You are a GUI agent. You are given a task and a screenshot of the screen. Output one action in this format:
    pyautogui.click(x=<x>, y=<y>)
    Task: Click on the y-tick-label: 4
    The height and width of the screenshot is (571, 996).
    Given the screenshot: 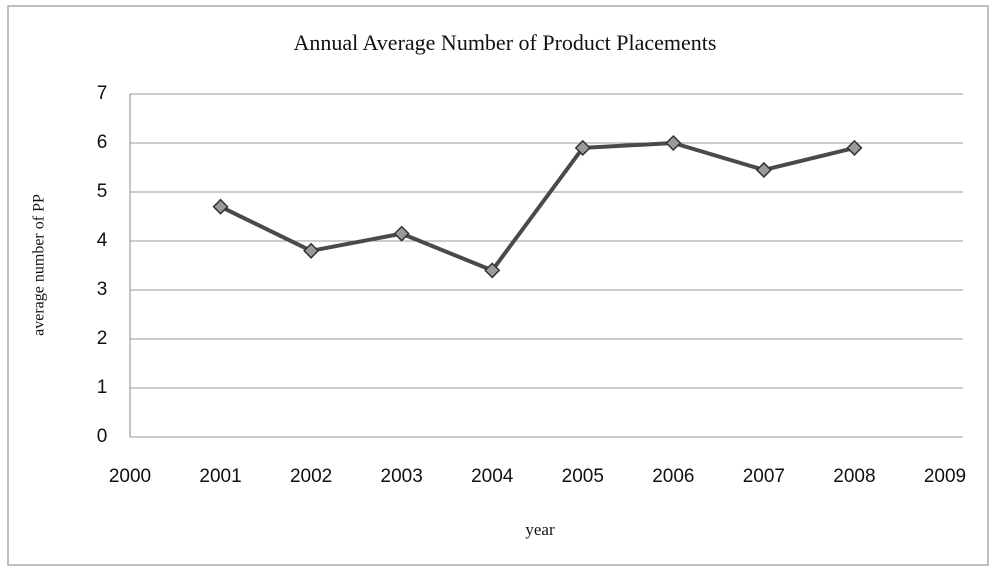 What is the action you would take?
    pyautogui.click(x=102, y=240)
    